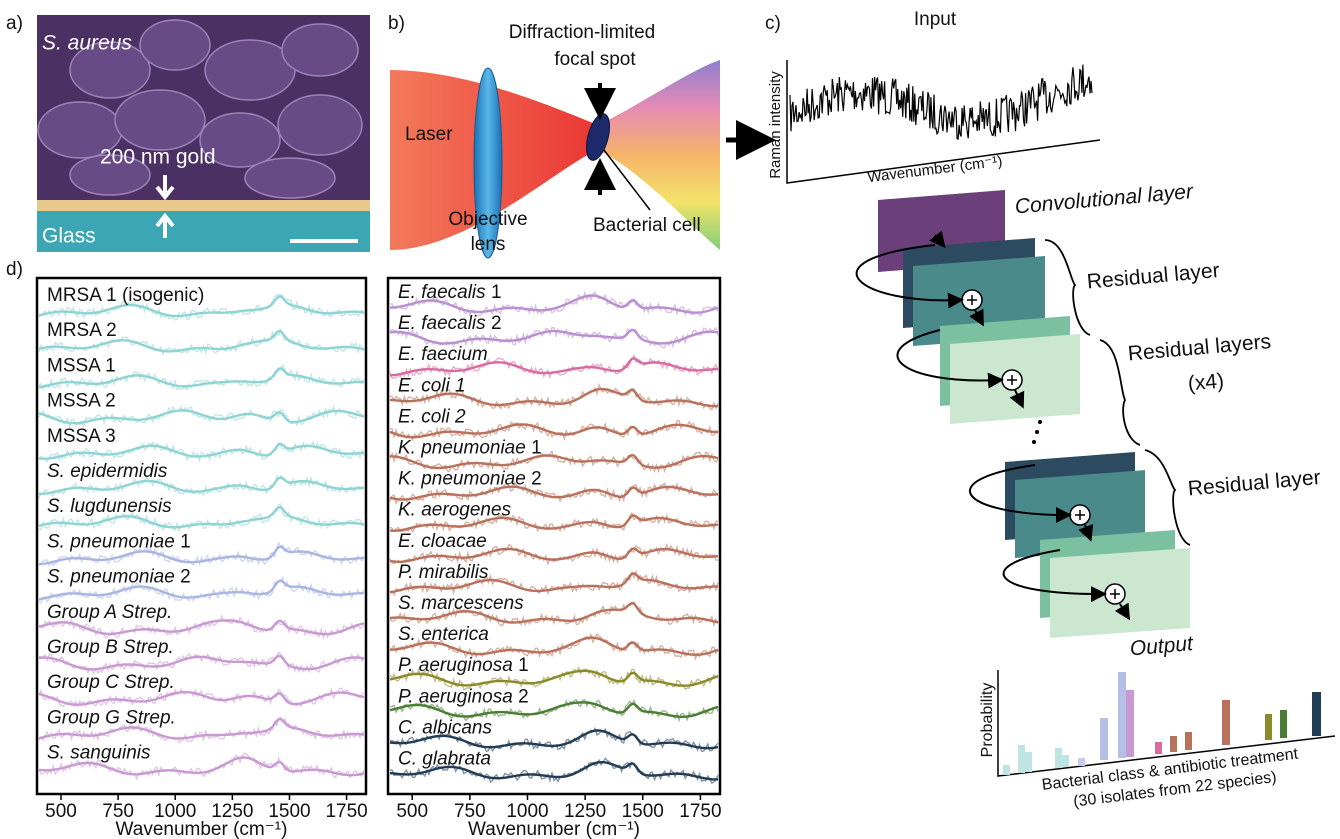  What do you see at coordinates (14, 23) in the screenshot?
I see `panel-label: a)` at bounding box center [14, 23].